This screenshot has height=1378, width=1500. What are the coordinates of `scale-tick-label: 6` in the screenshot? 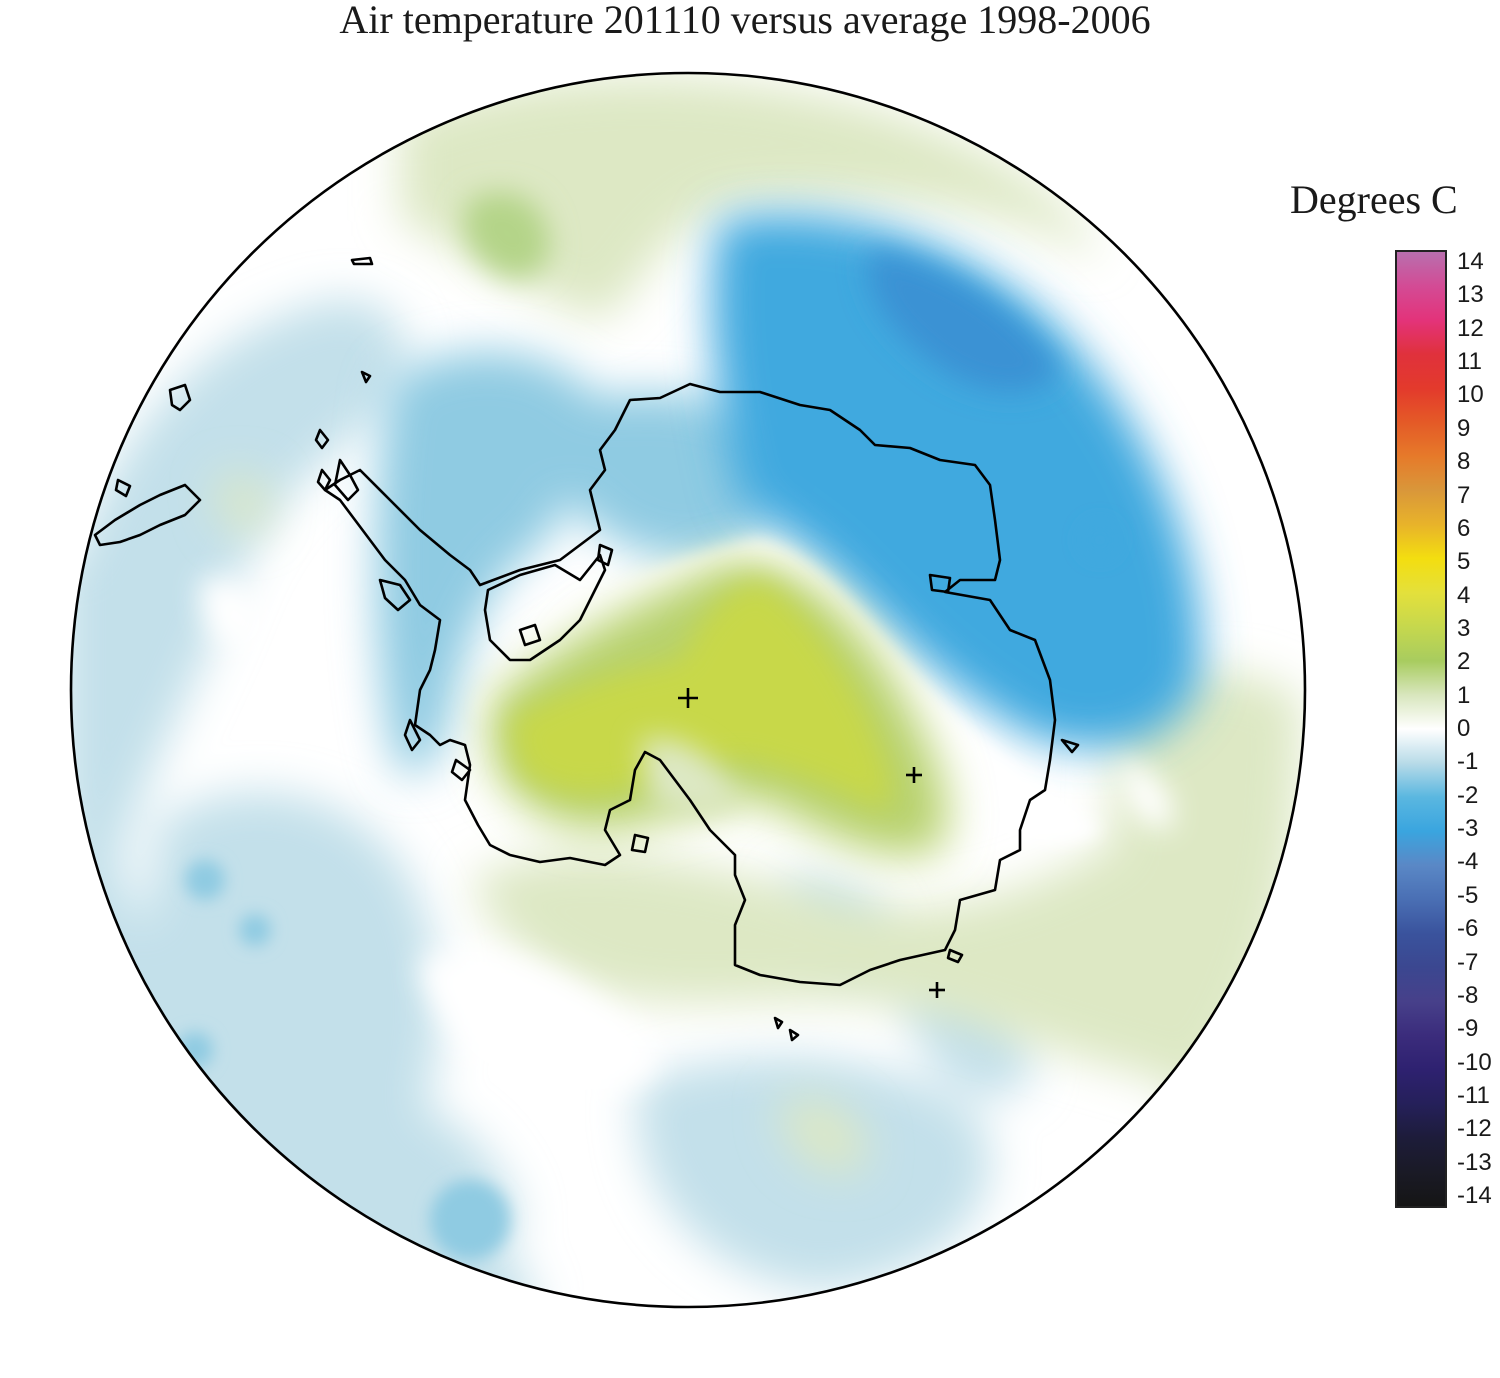 It's located at (1464, 528).